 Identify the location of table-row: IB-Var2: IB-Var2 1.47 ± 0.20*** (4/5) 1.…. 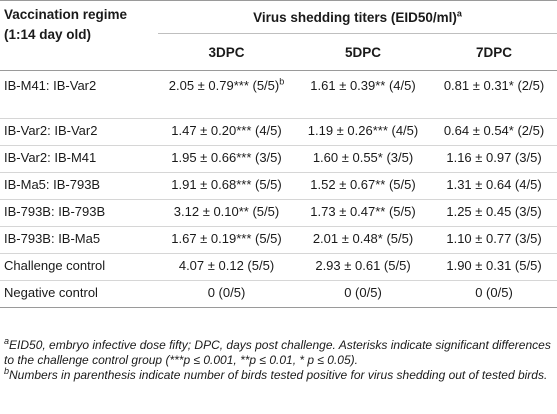
(278, 132).